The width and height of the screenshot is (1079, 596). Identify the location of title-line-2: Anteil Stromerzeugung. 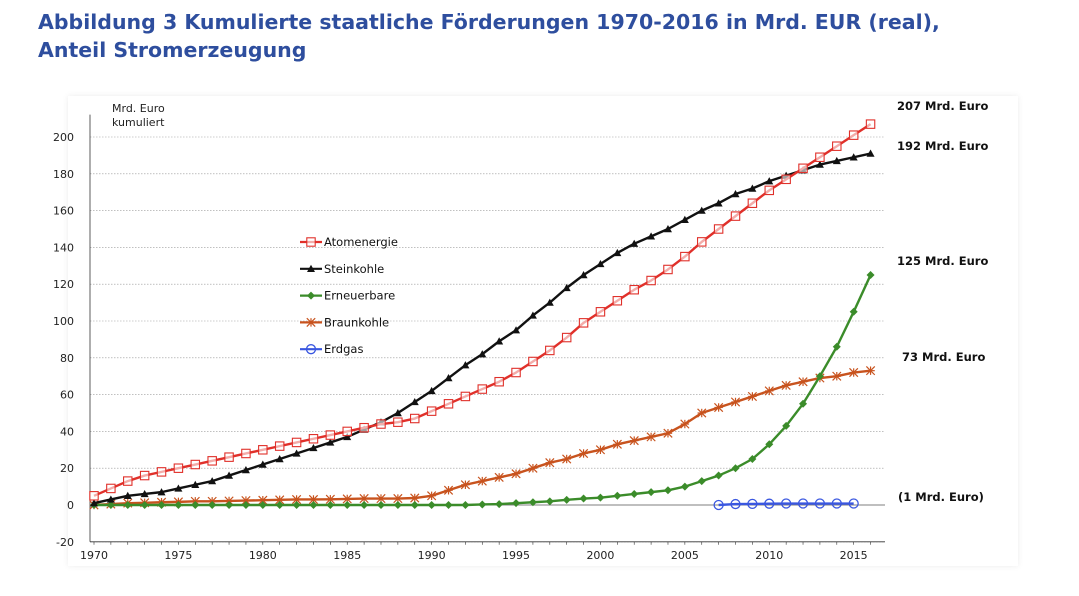
(172, 50).